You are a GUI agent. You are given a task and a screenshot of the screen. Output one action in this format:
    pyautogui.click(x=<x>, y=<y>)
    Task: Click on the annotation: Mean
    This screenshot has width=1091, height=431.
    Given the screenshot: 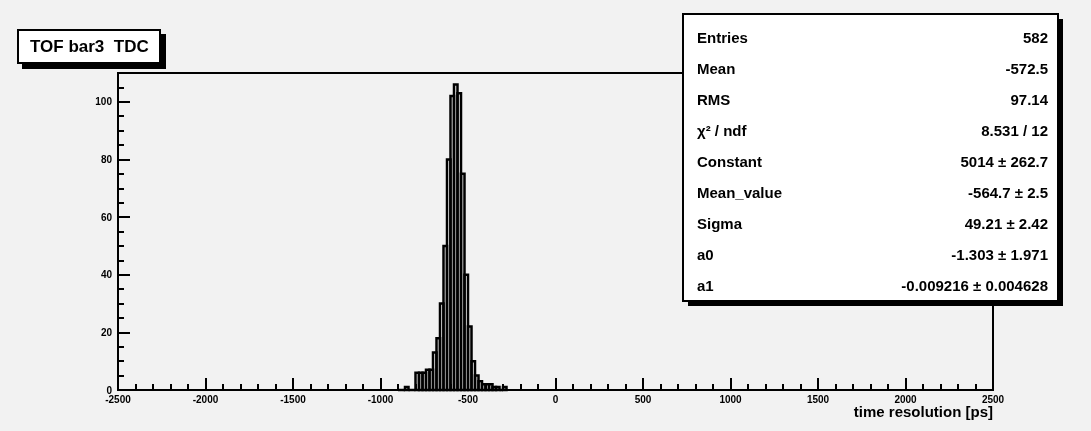 What is the action you would take?
    pyautogui.click(x=716, y=68)
    